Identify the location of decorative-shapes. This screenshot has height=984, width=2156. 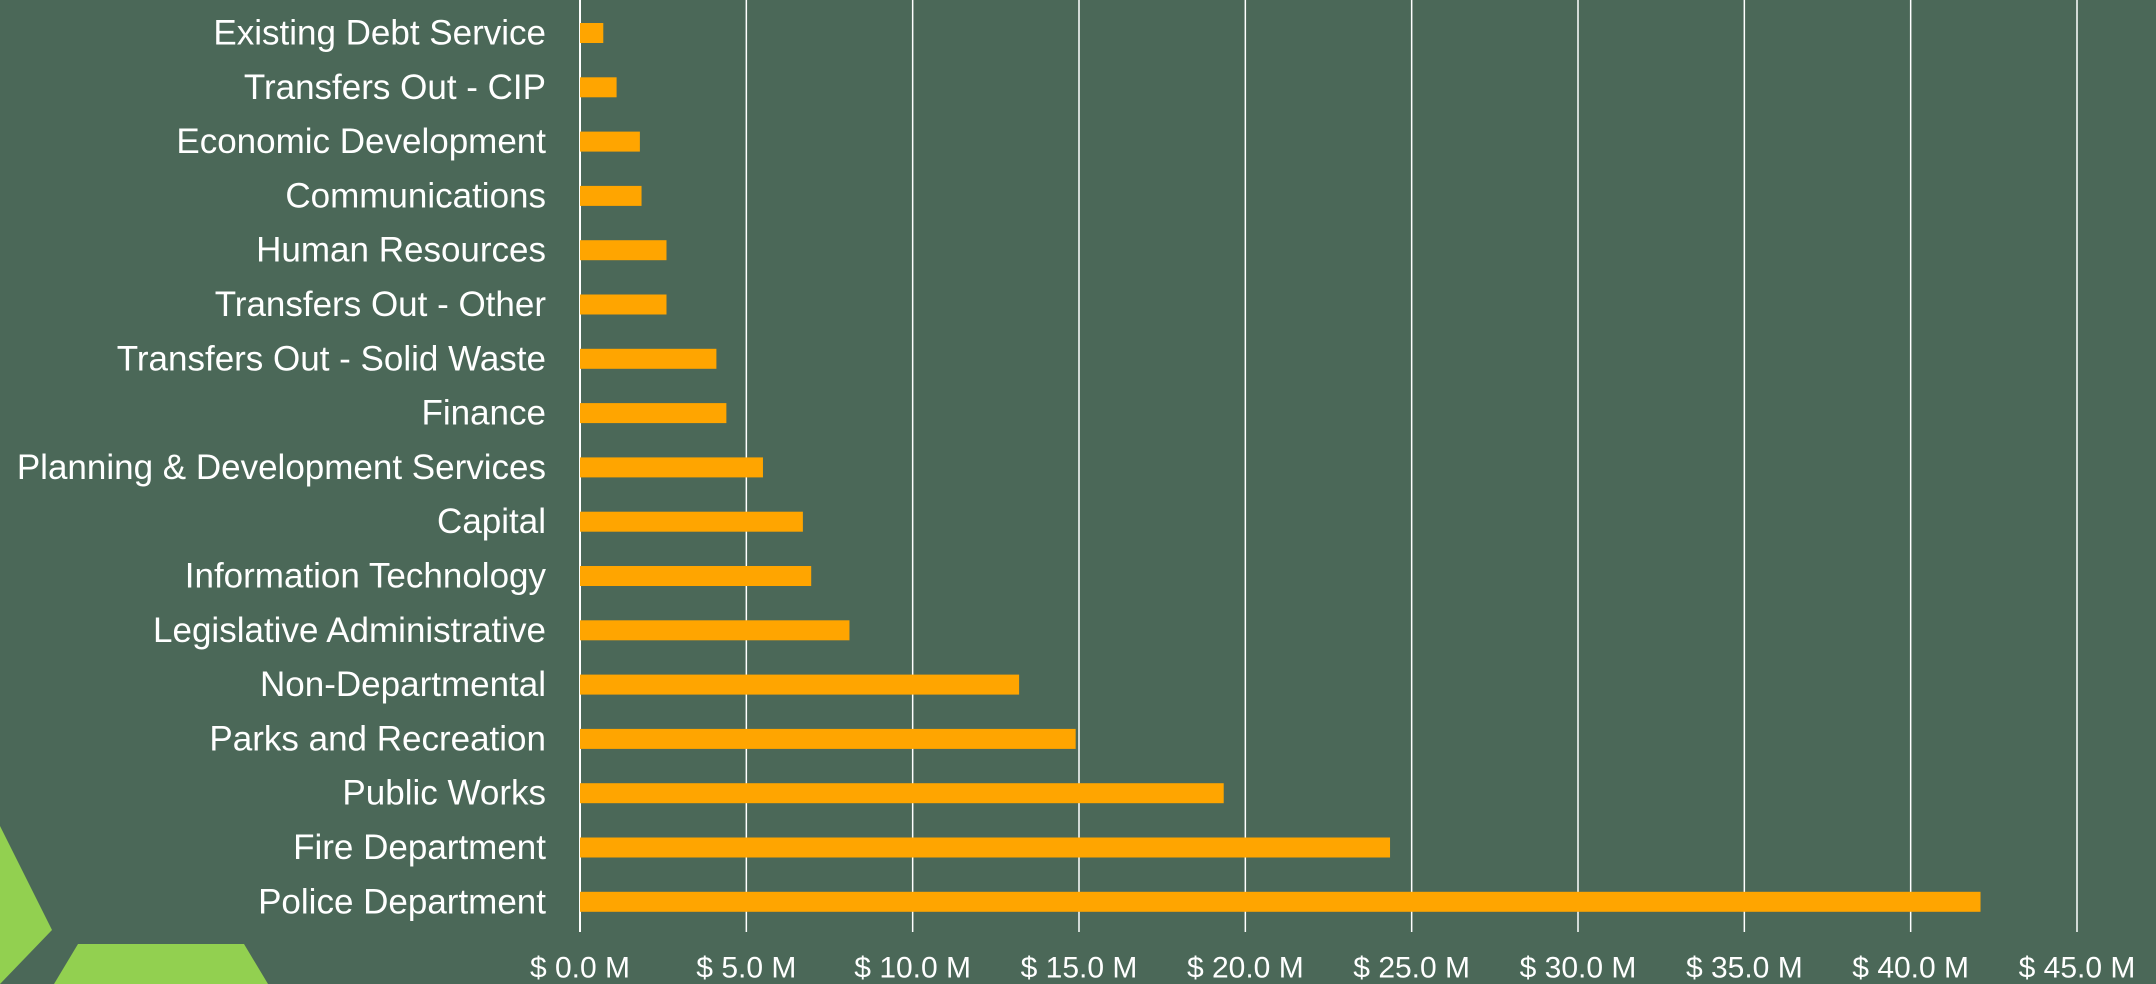
(134, 905).